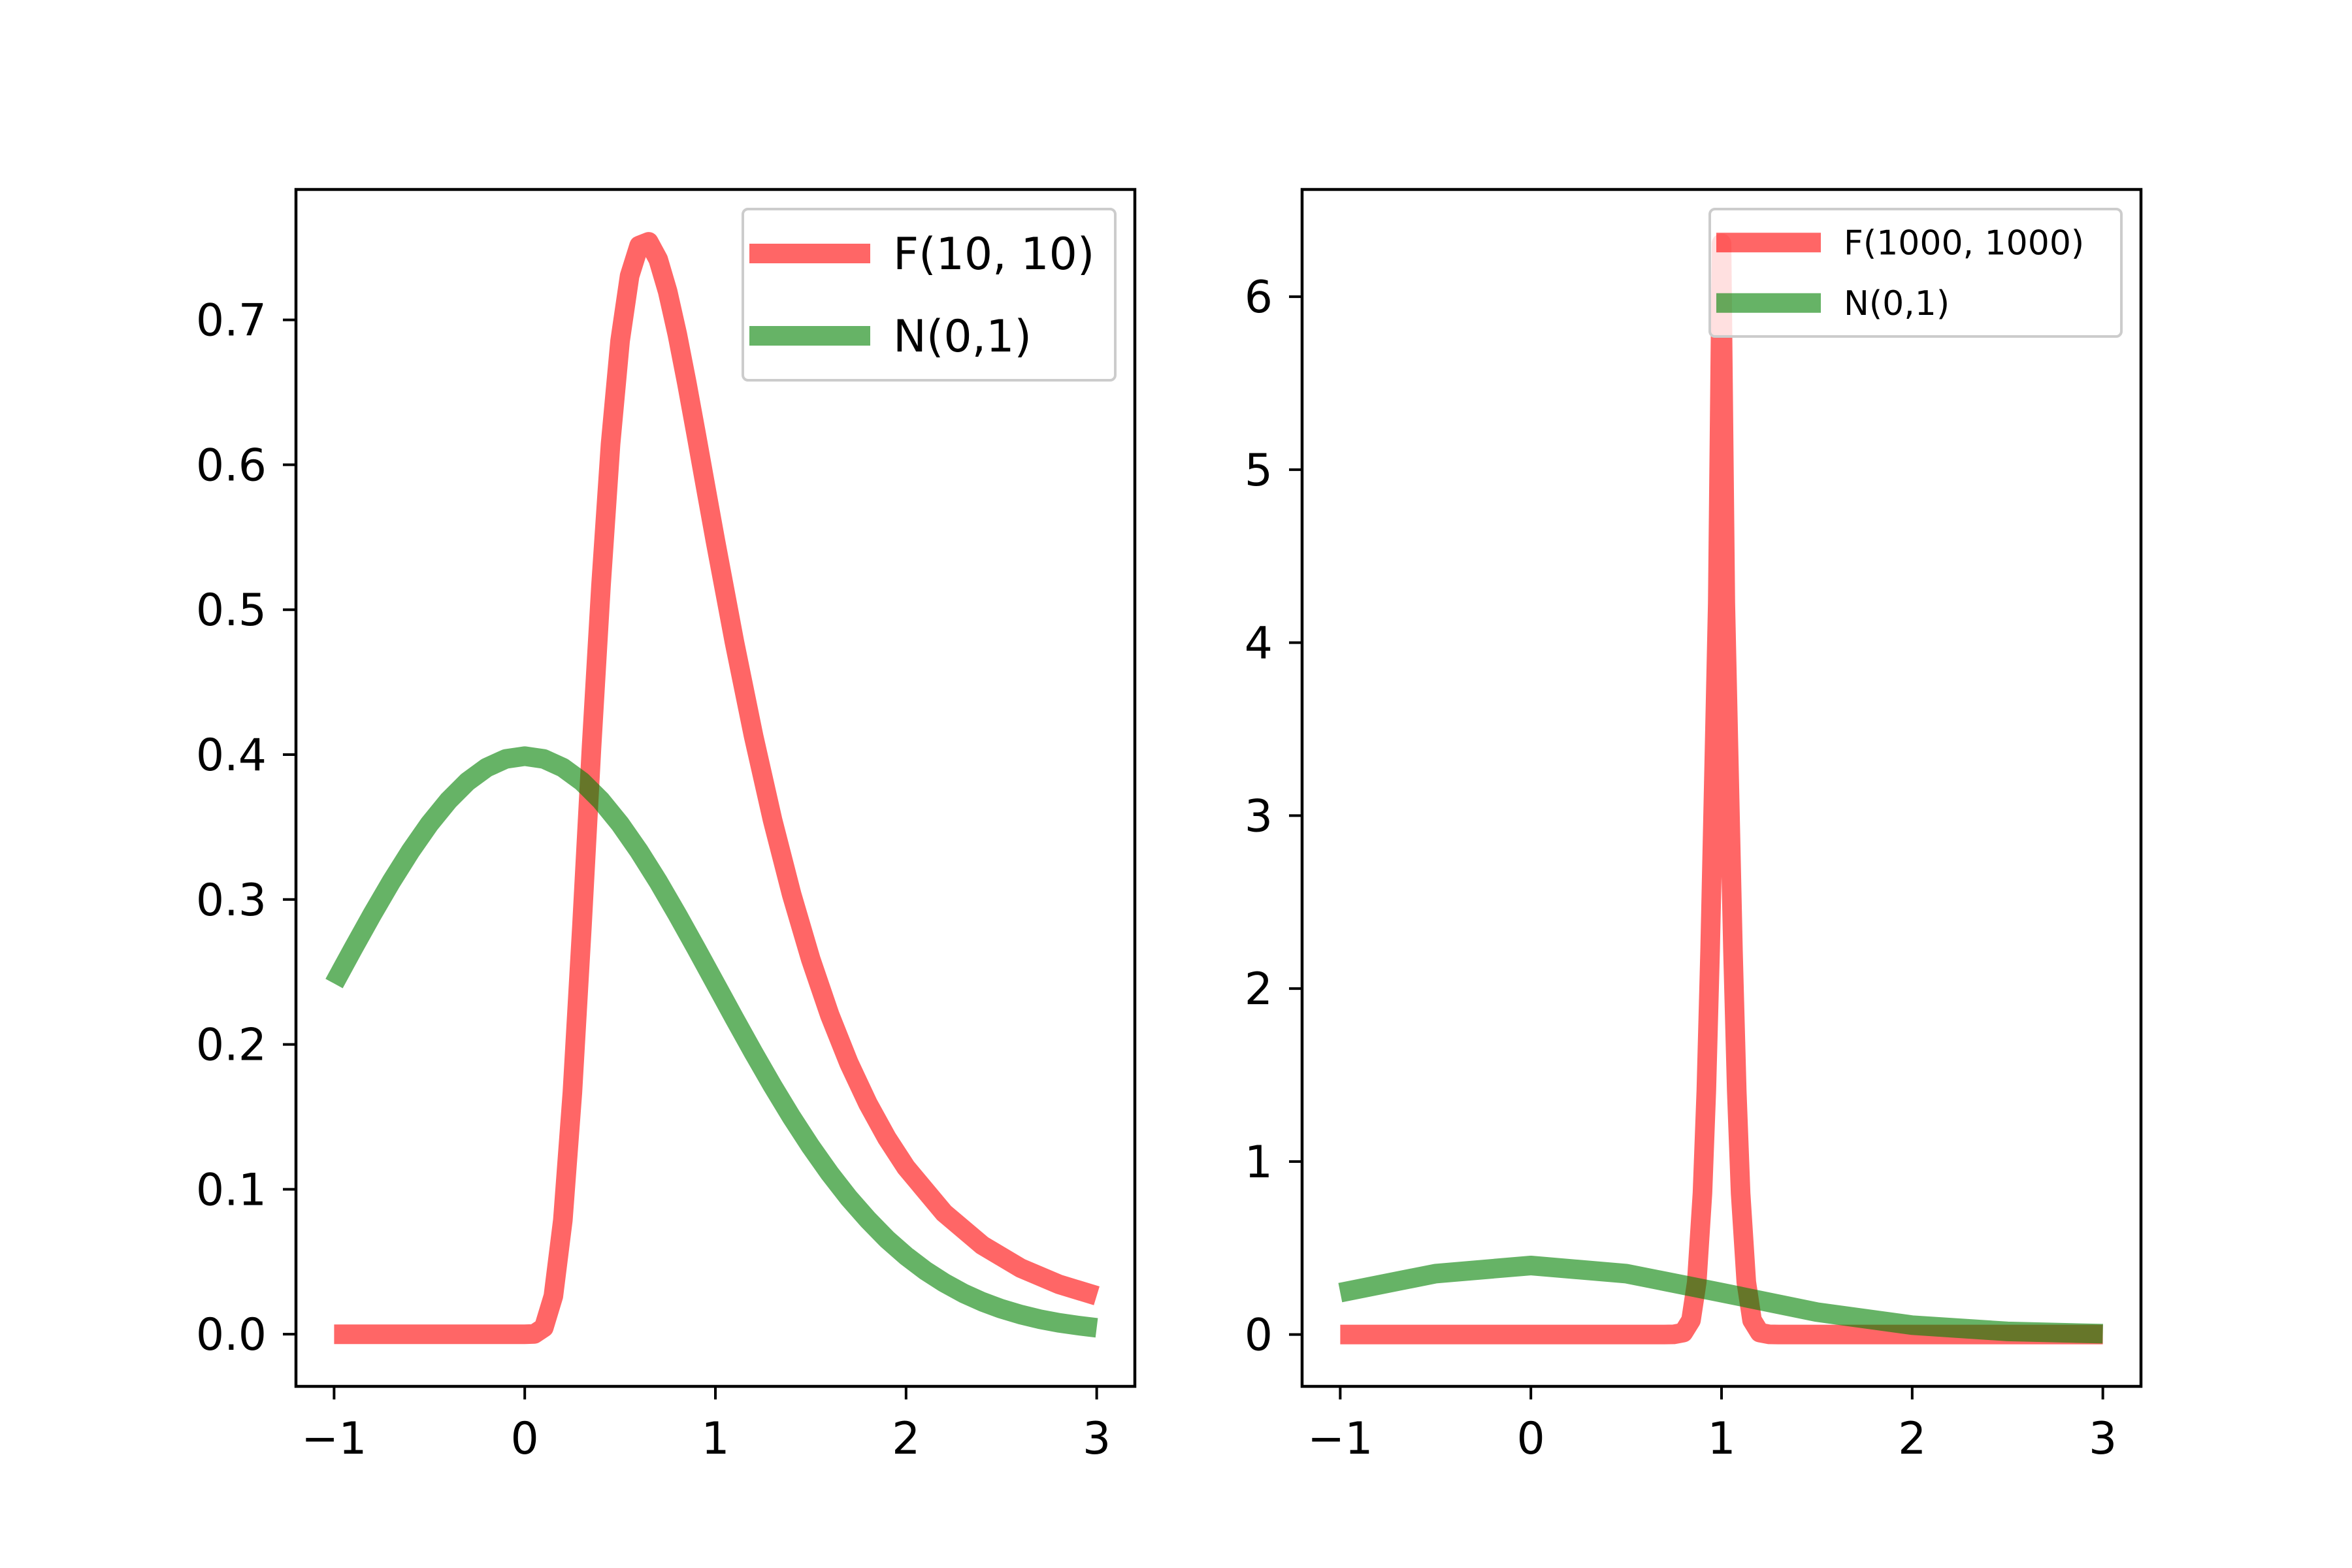 The image size is (2352, 1568). Describe the element at coordinates (1259, 471) in the screenshot. I see `y-tick-label: 5` at that location.